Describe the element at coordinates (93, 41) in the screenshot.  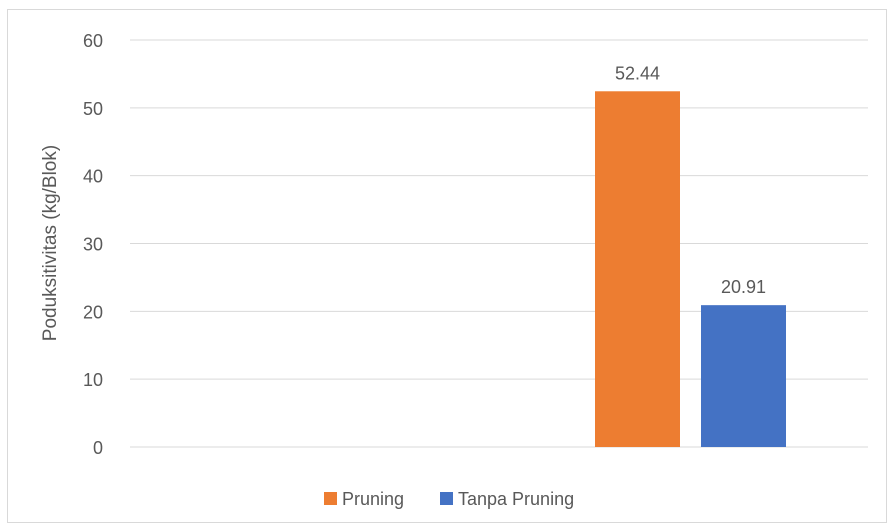
I see `y-tick-label: 60` at that location.